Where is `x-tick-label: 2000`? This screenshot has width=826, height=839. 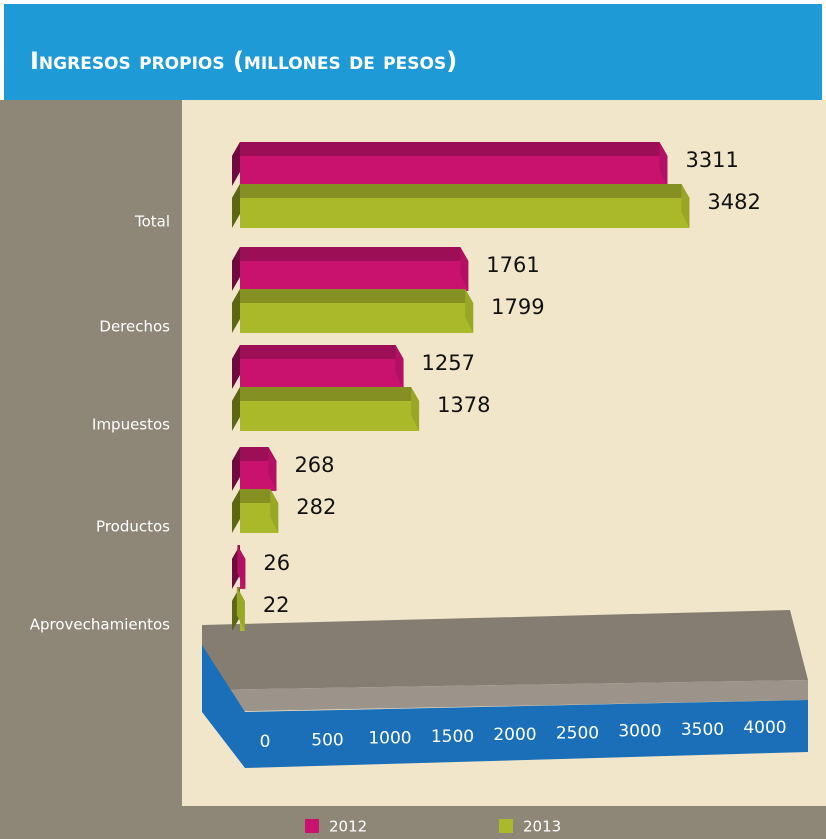 x-tick-label: 2000 is located at coordinates (514, 735).